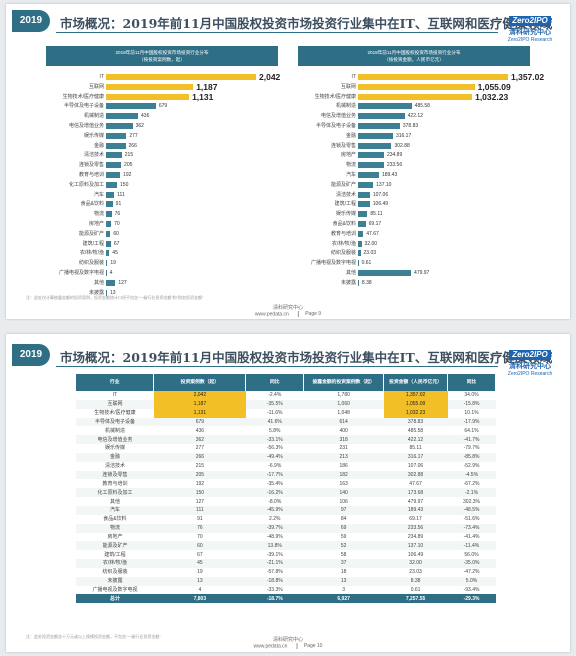 Image resolution: width=576 pixels, height=656 pixels. I want to click on table-cell: -11.6%, so click(275, 413).